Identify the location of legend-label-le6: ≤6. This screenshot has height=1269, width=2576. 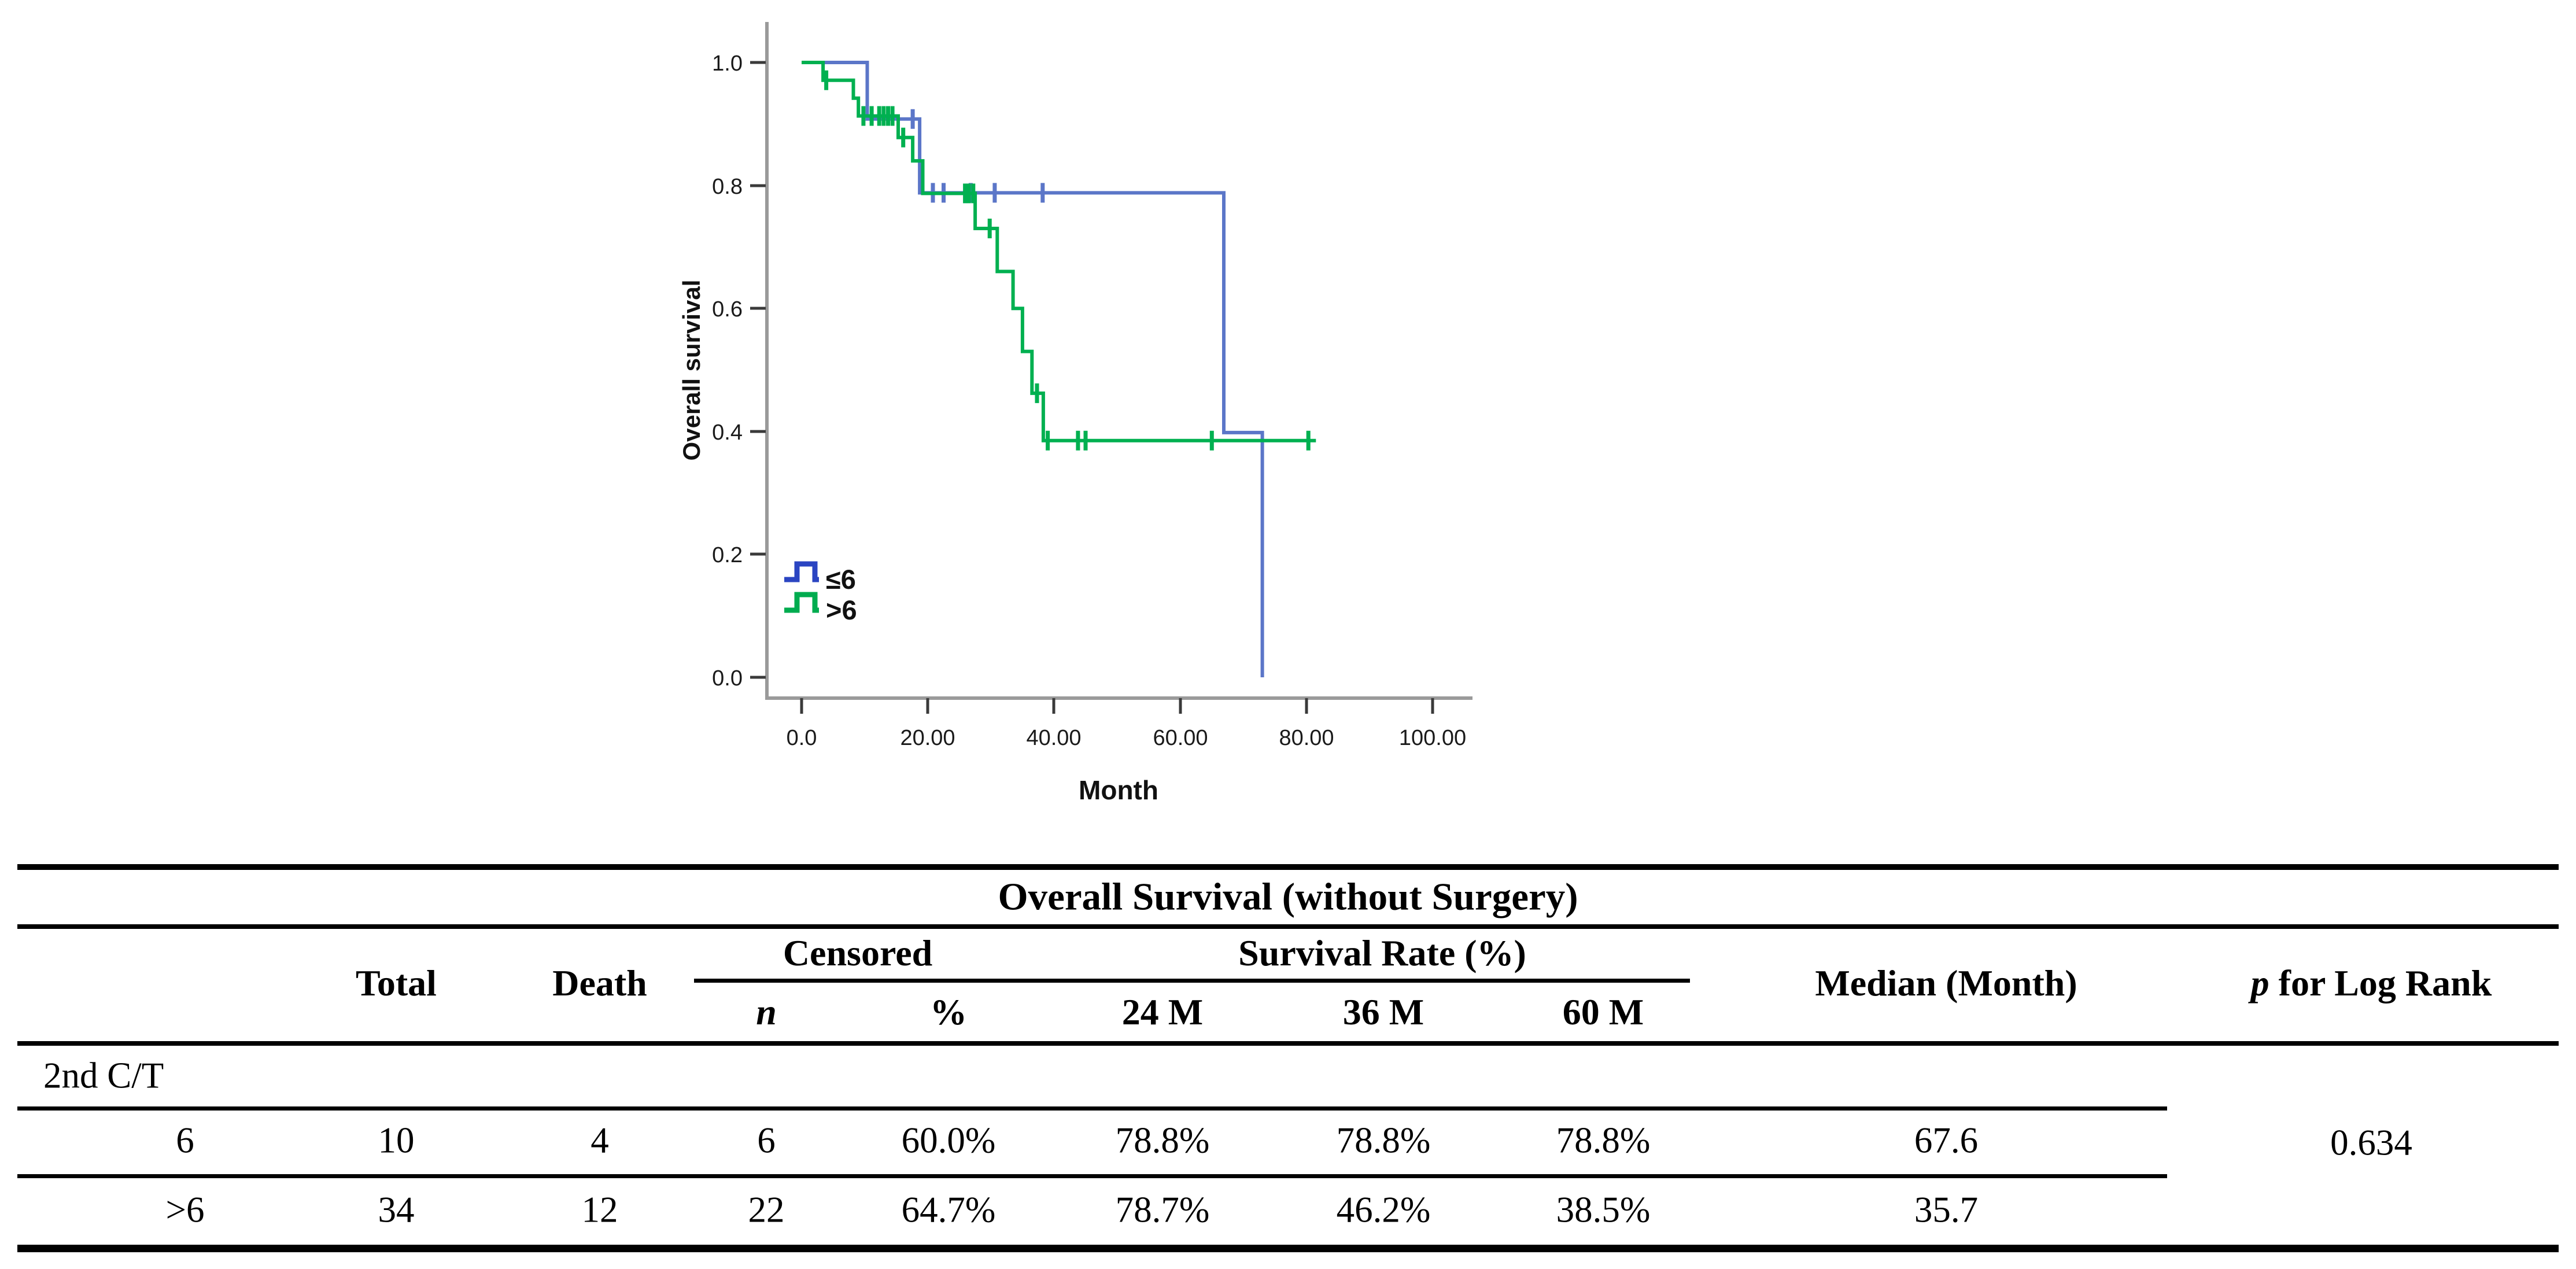
(841, 579).